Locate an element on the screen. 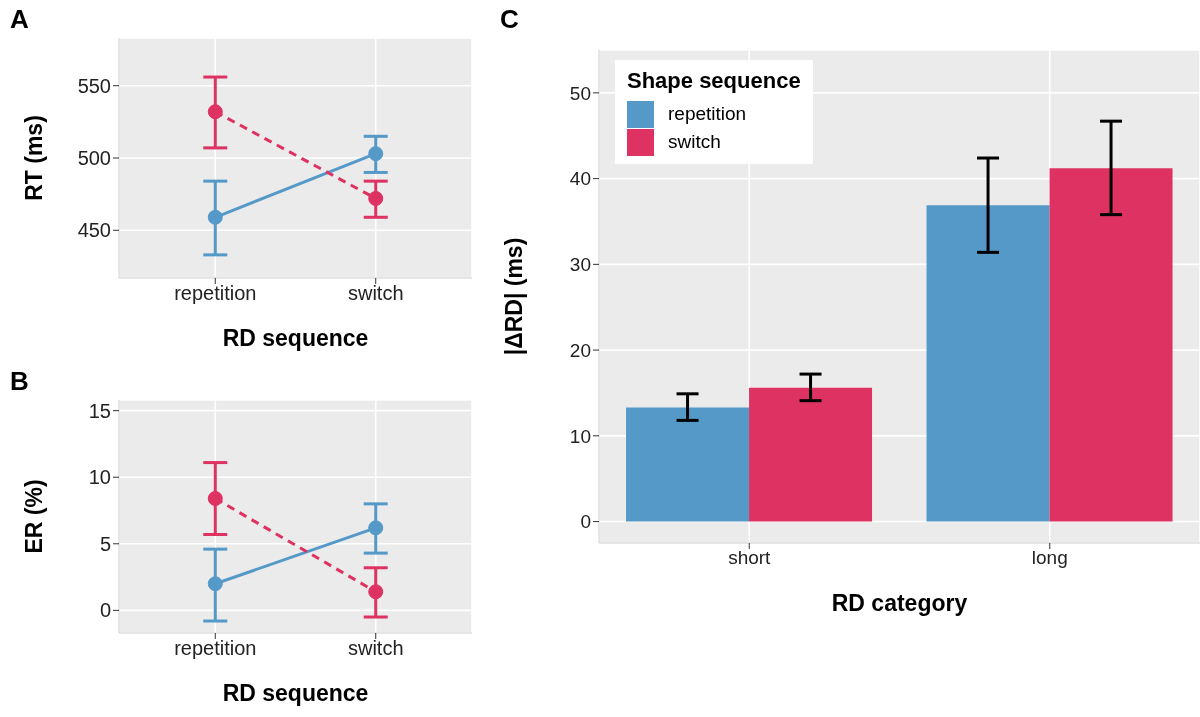 Image resolution: width=1200 pixels, height=717 pixels. y-axis-title: RT (ms) is located at coordinates (34, 158).